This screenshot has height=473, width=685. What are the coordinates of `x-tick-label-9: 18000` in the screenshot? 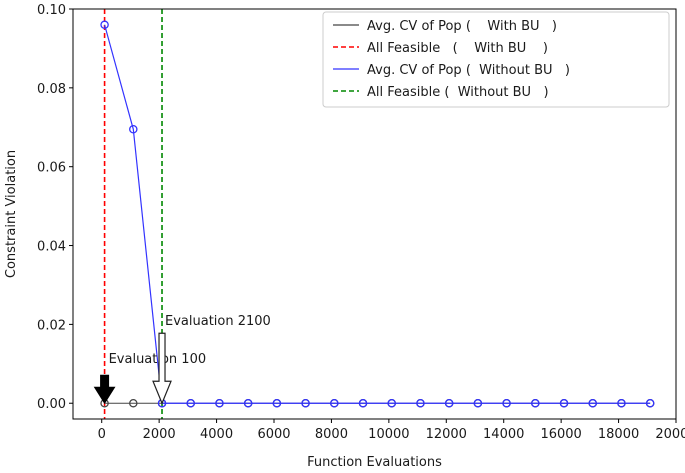 It's located at (618, 434).